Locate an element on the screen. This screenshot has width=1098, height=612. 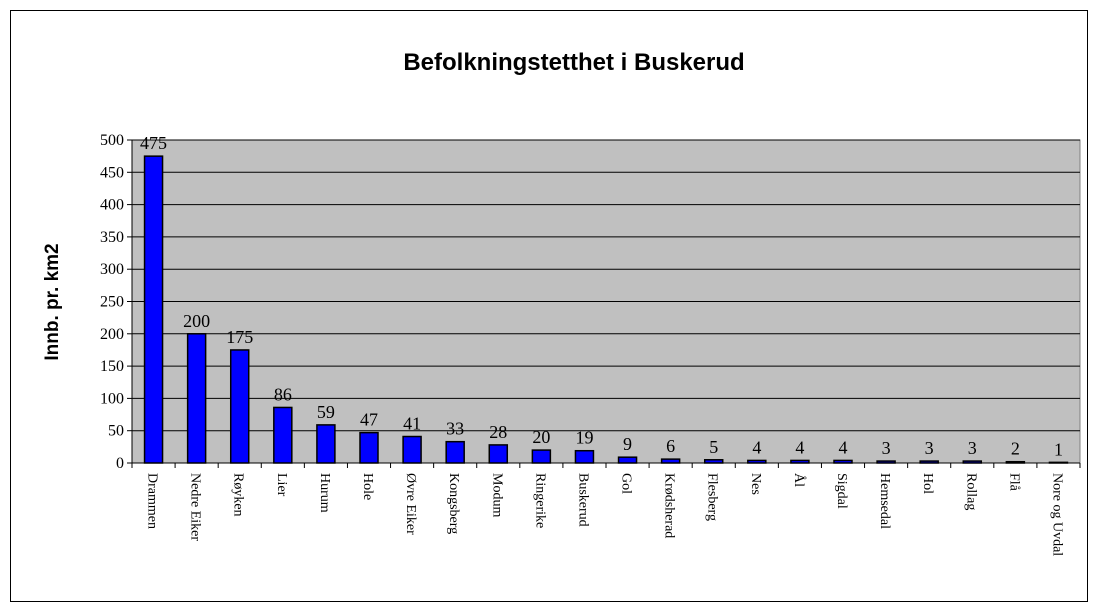
y-tick-label: 300 is located at coordinates (112, 269).